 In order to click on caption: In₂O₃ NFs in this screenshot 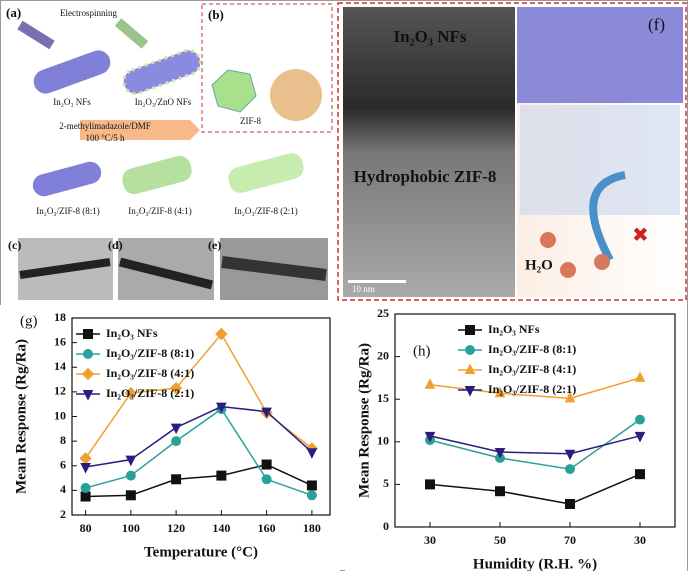, I will do `click(72, 102)`.